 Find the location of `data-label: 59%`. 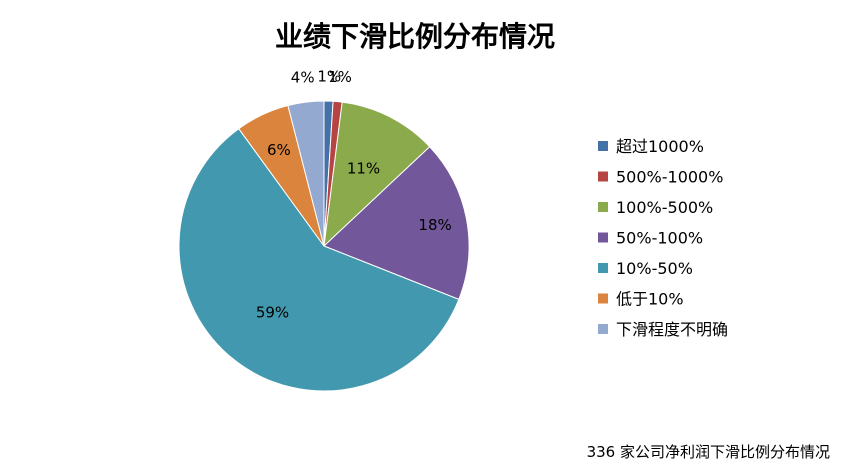

data-label: 59% is located at coordinates (272, 313).